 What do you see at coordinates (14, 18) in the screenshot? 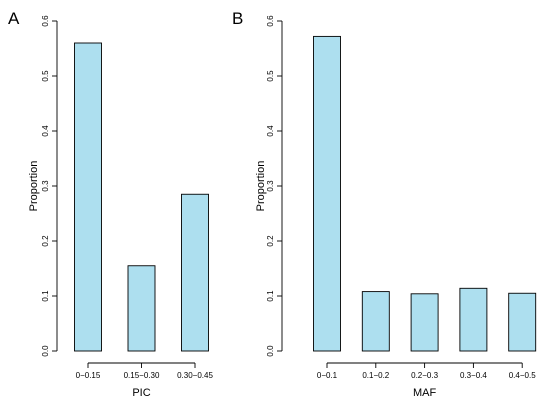
I see `panel-letter: A` at bounding box center [14, 18].